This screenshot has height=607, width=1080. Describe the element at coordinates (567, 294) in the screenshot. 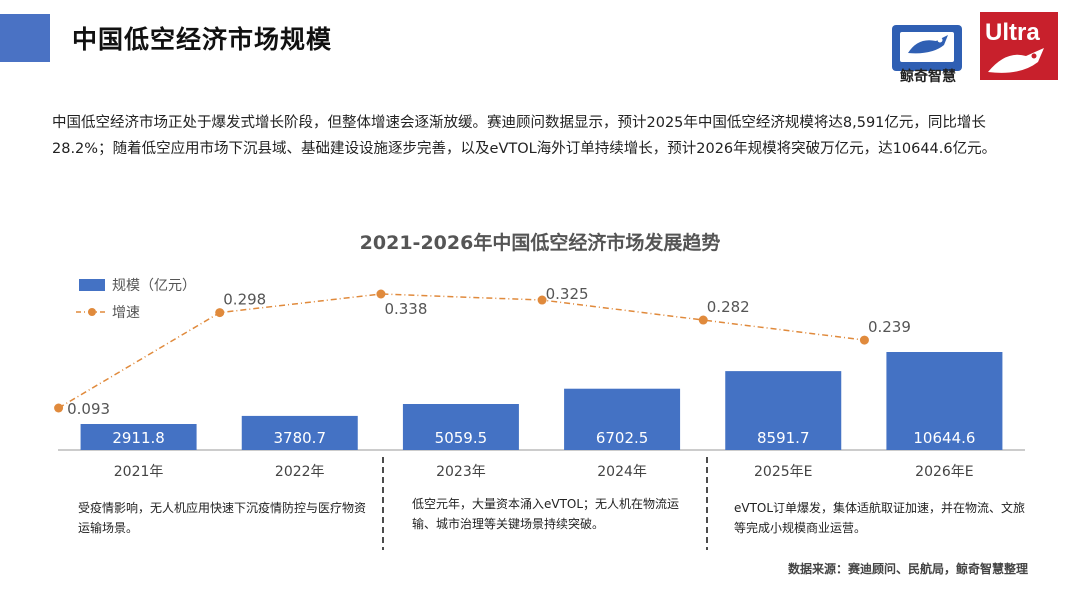

I see `growth-label-3: 0.325` at that location.